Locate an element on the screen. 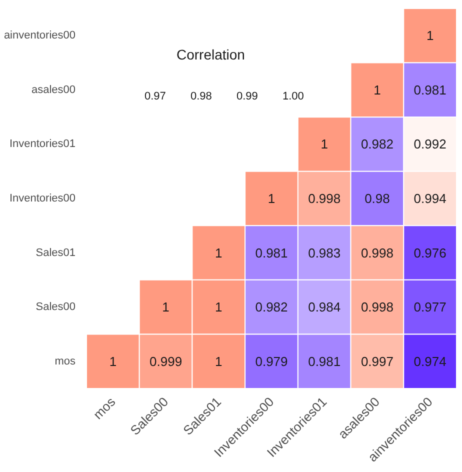  annotation: 0.98 is located at coordinates (201, 96).